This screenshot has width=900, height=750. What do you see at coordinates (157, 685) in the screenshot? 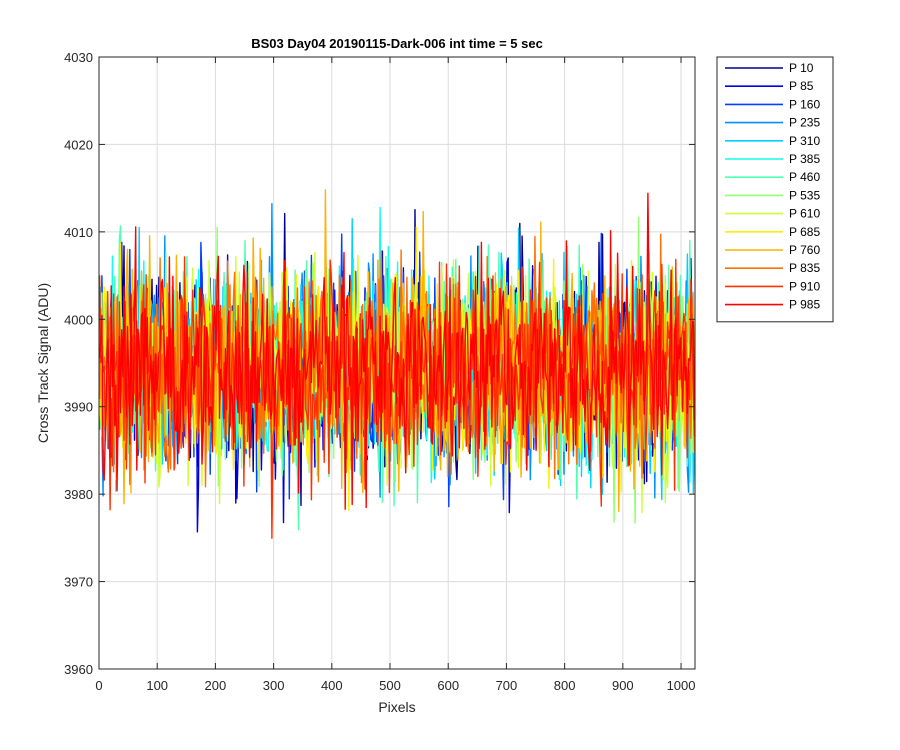
I see `x-tick-label: 100` at bounding box center [157, 685].